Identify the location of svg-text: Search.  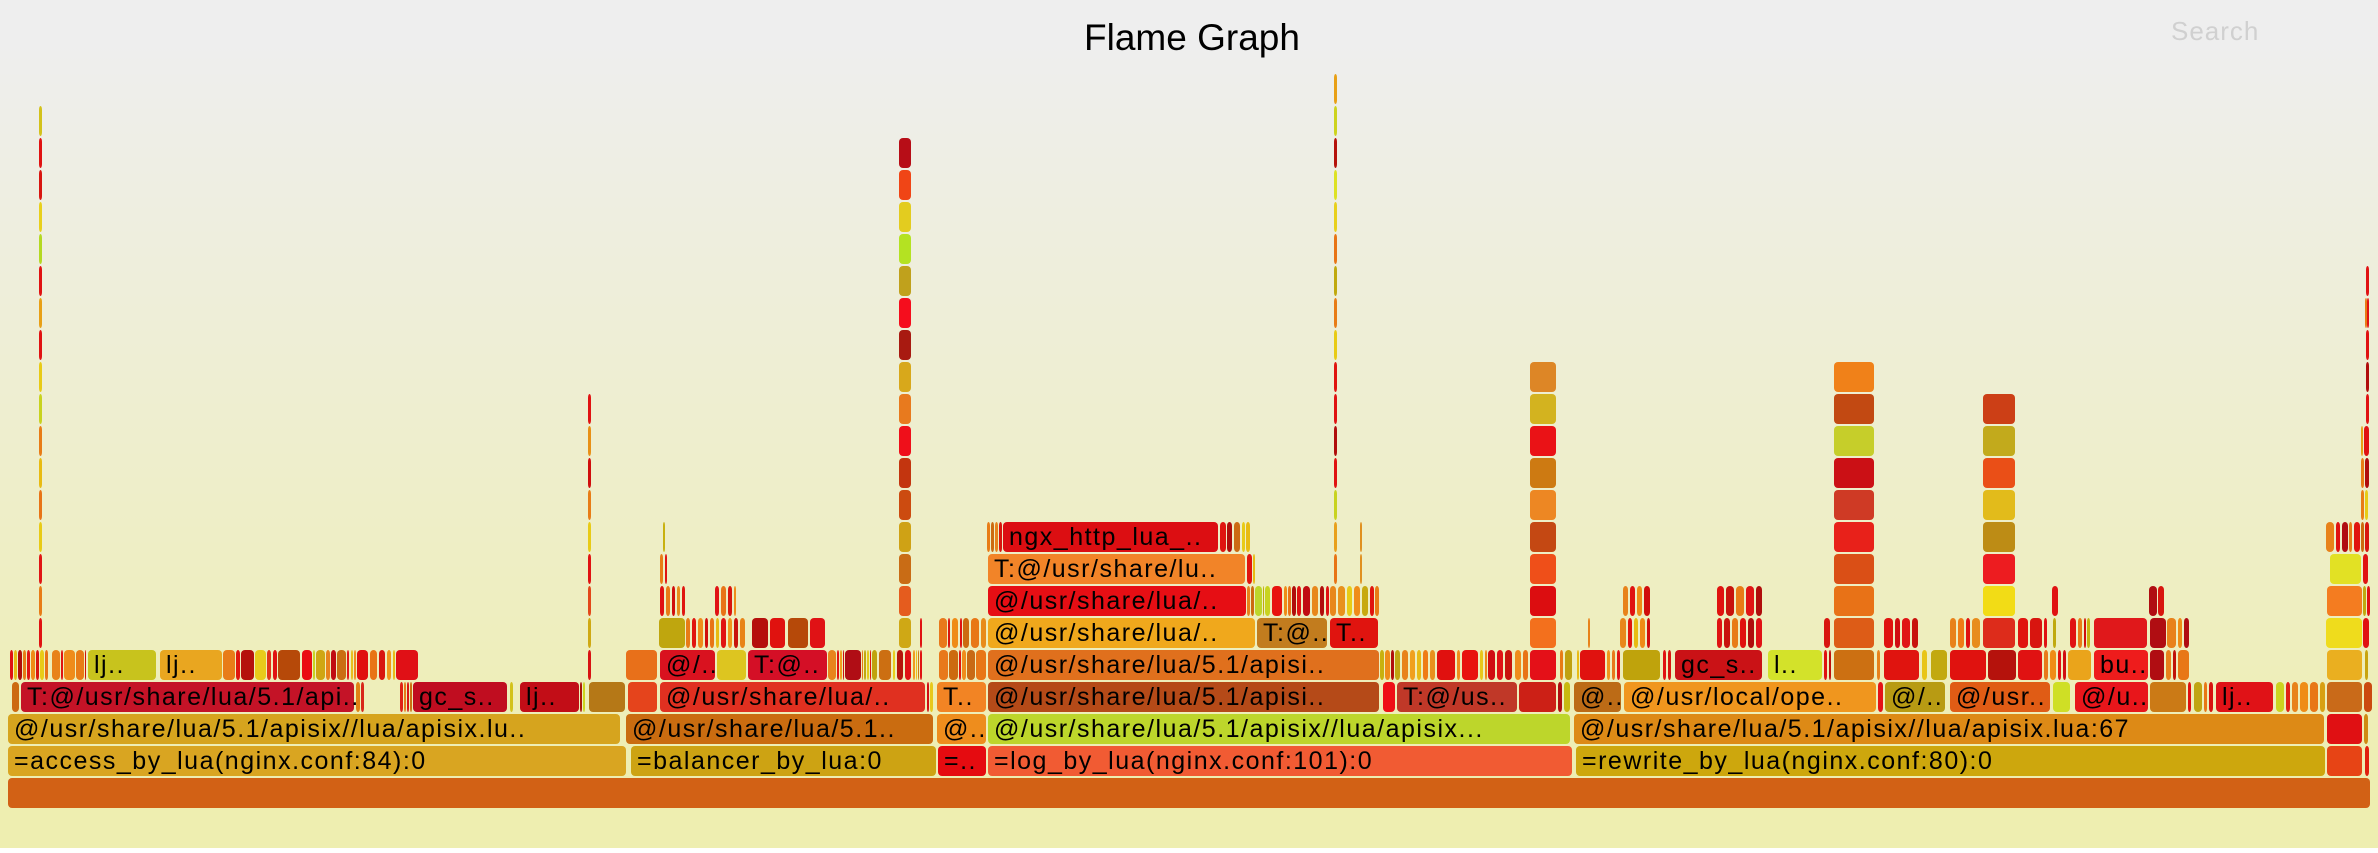
(2215, 31).